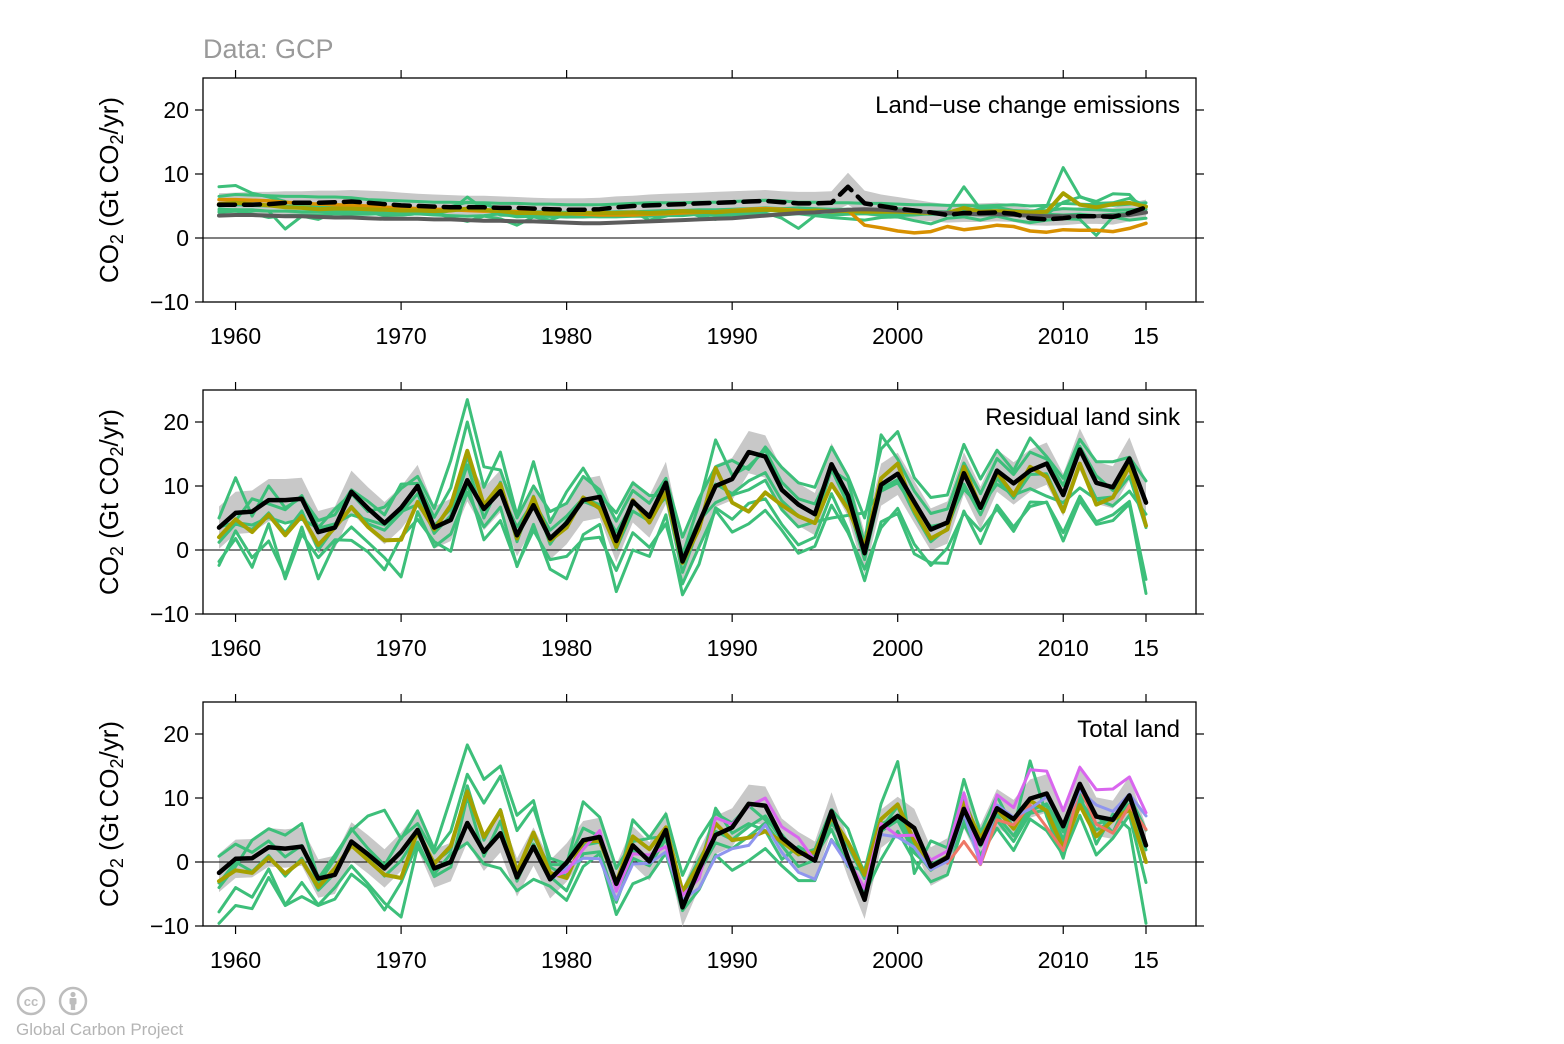 The image size is (1564, 1044). What do you see at coordinates (1083, 417) in the screenshot?
I see `panel-title-residual: Residual land sink` at bounding box center [1083, 417].